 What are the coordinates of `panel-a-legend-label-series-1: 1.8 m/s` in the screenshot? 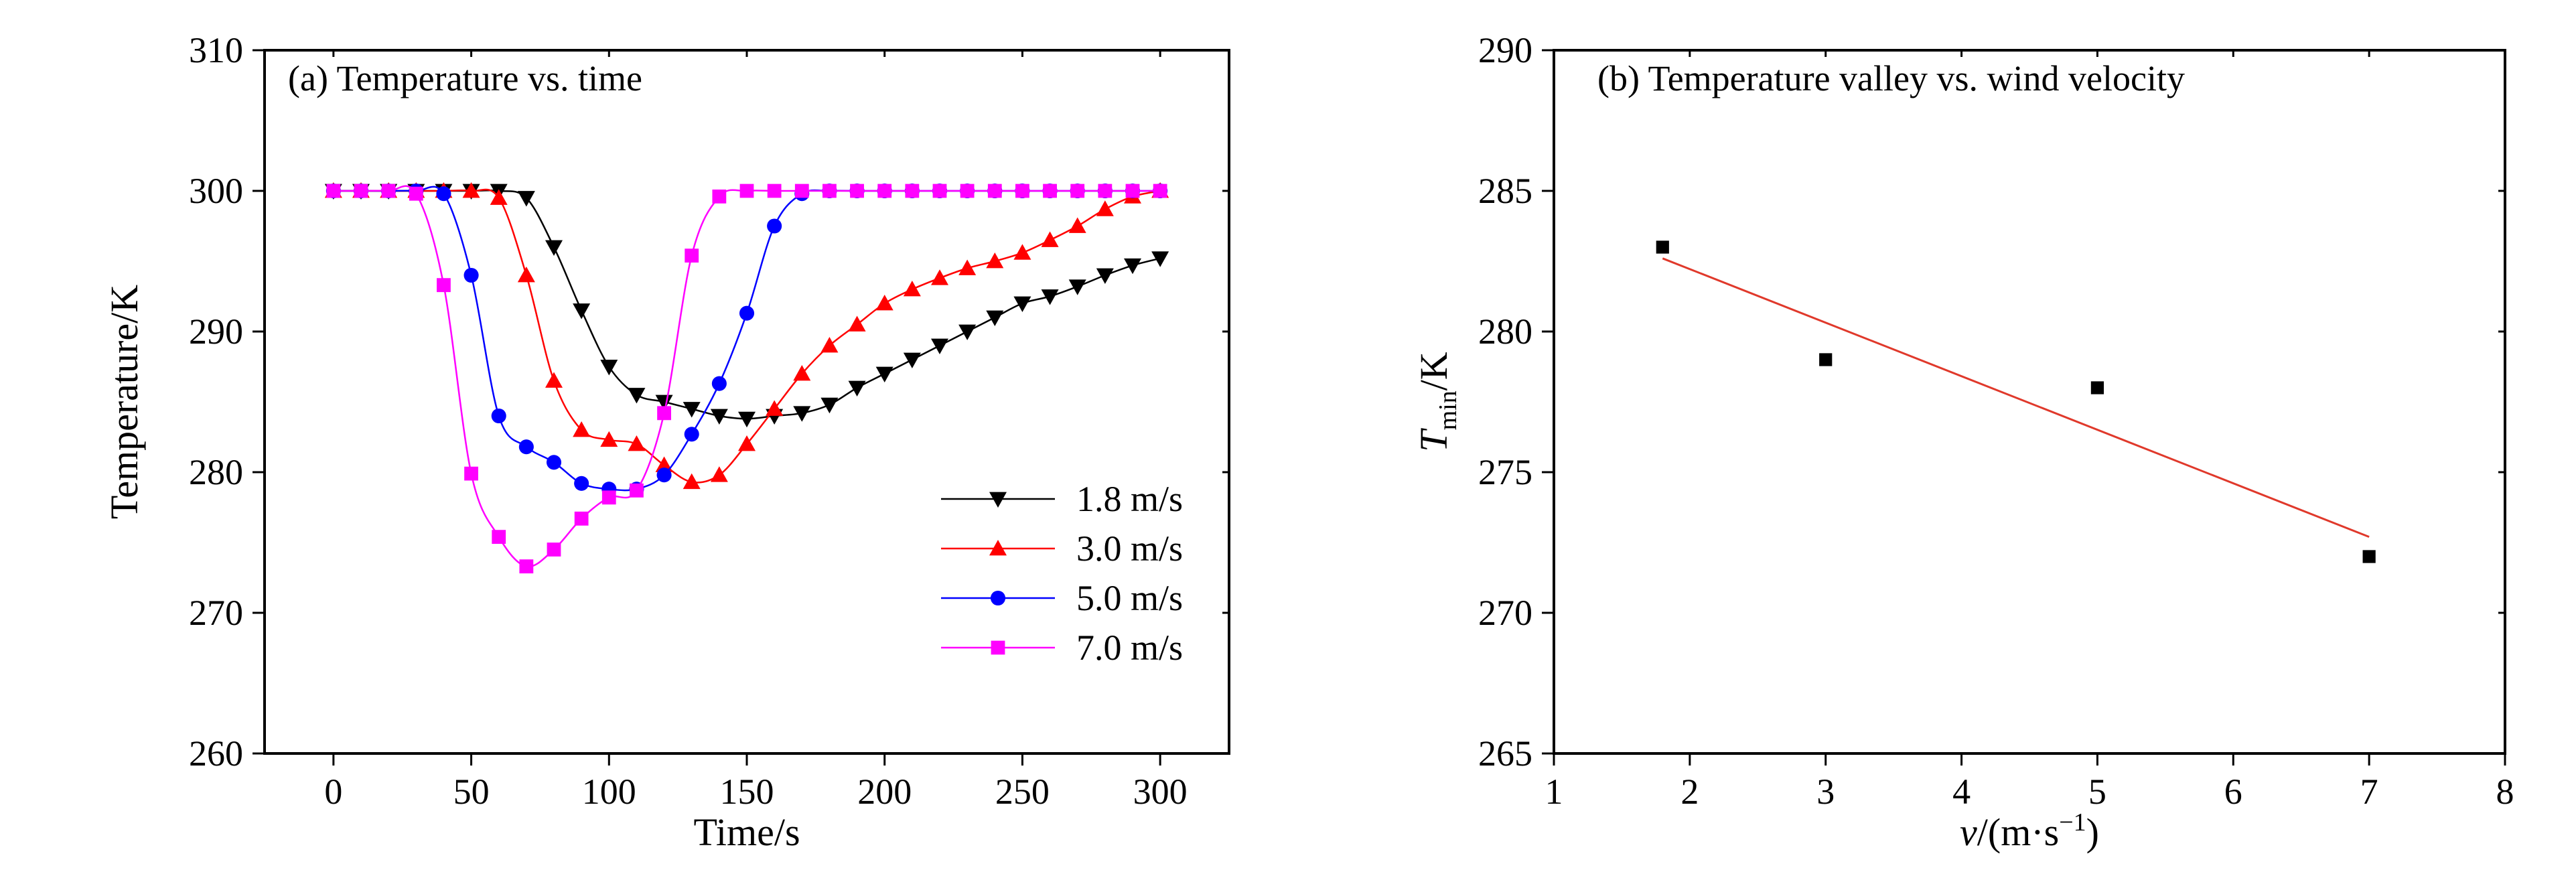 It's located at (1129, 499).